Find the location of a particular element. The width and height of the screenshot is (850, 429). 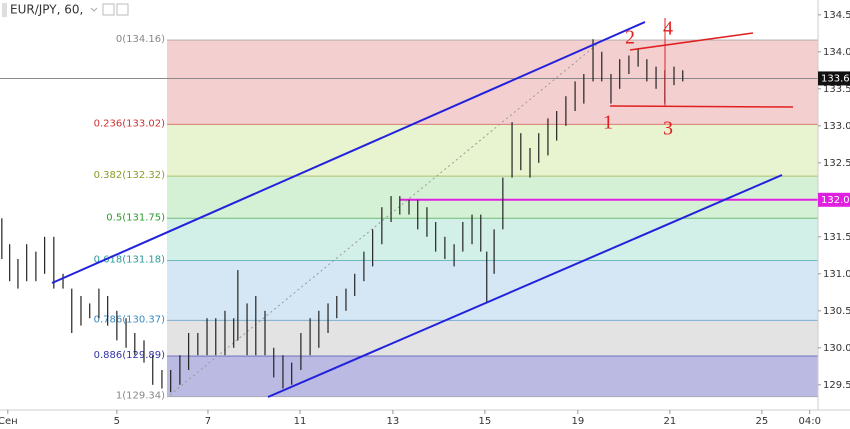

x-tick-label: 11 is located at coordinates (300, 421).